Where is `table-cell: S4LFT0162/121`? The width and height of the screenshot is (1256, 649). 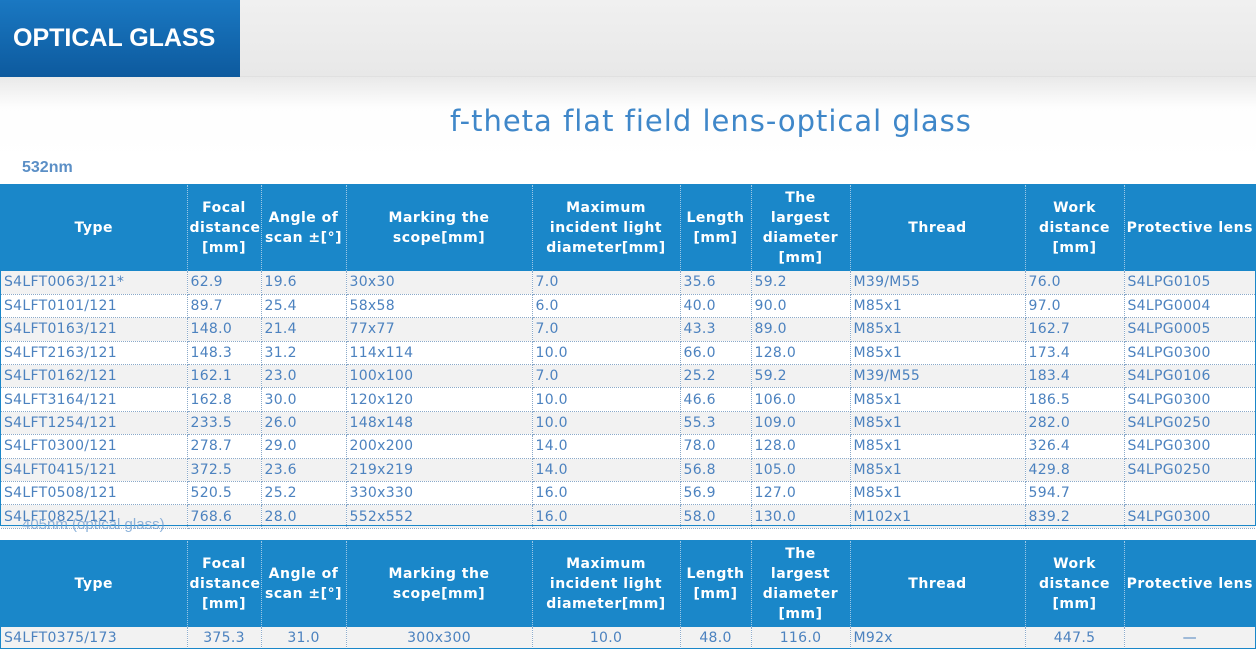
table-cell: S4LFT0162/121 is located at coordinates (94, 376).